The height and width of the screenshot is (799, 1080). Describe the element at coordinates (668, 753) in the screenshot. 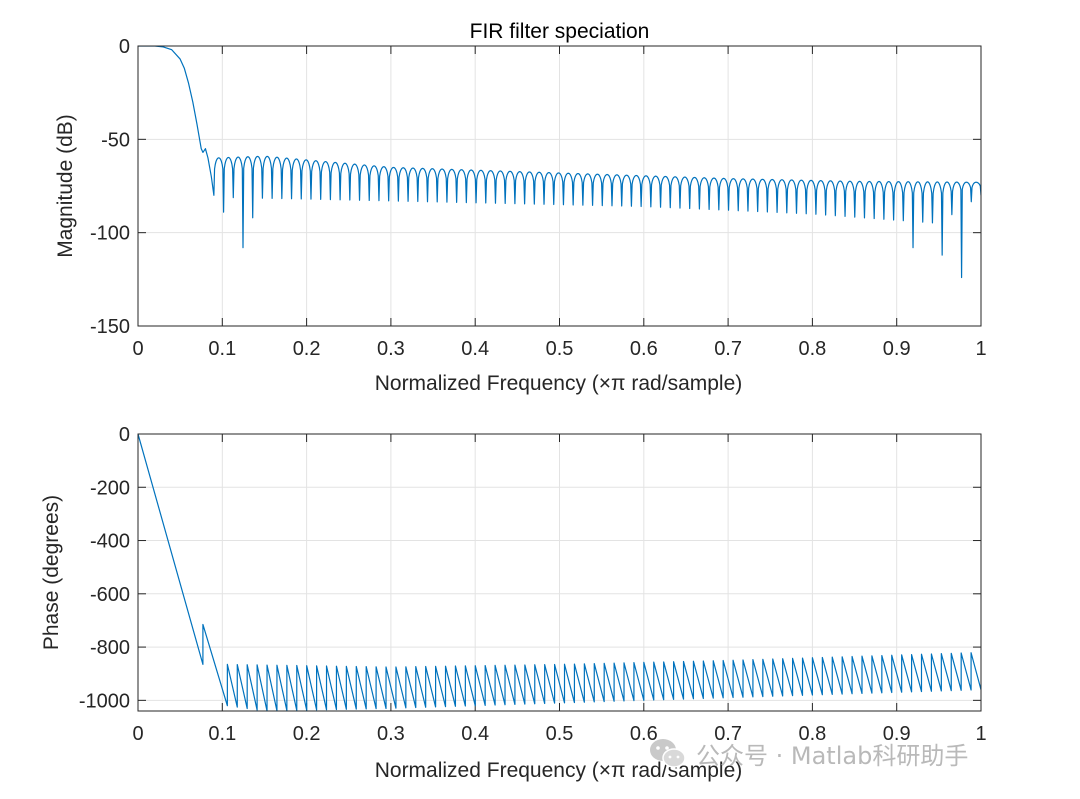

I see `wechat-icon` at that location.